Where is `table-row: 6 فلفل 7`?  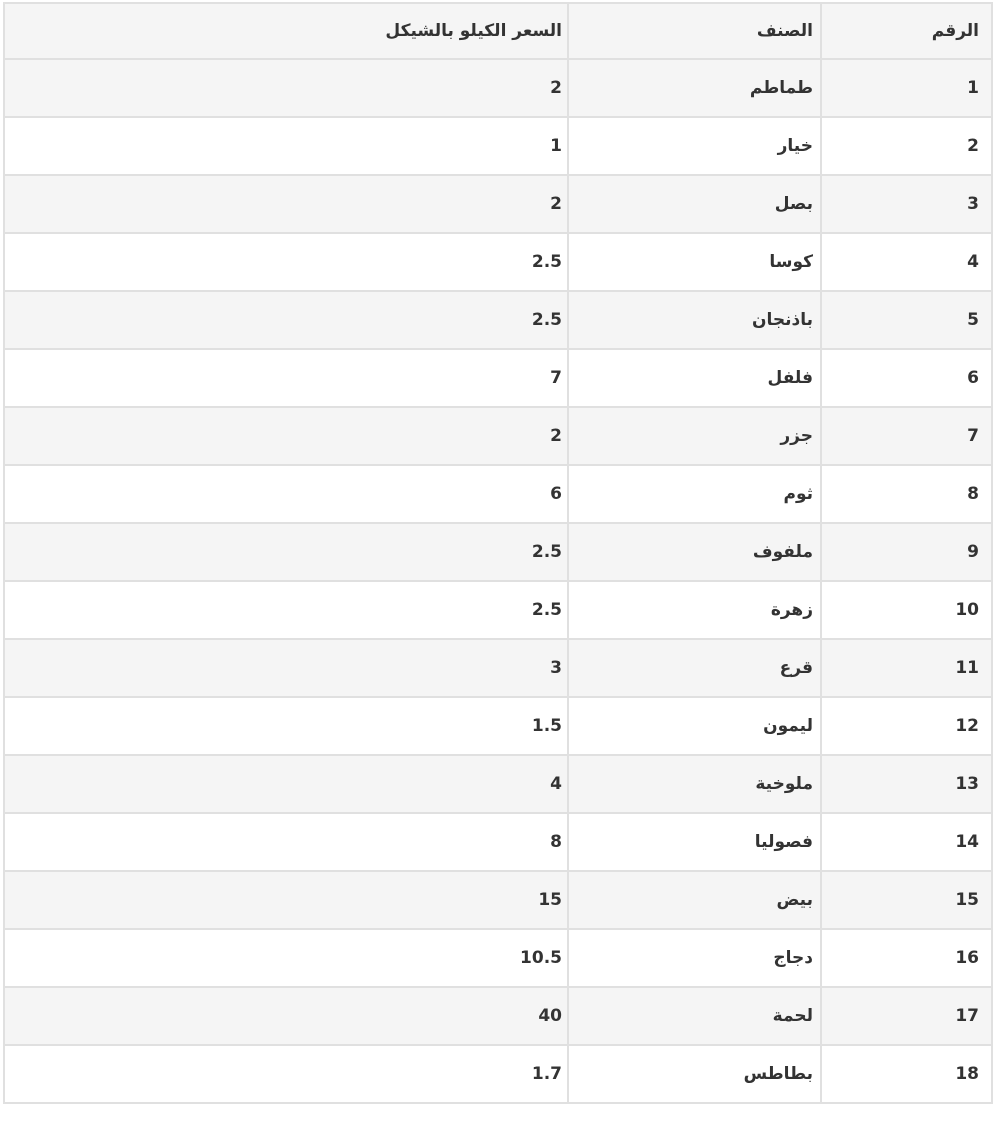 table-row: 6 فلفل 7 is located at coordinates (498, 378).